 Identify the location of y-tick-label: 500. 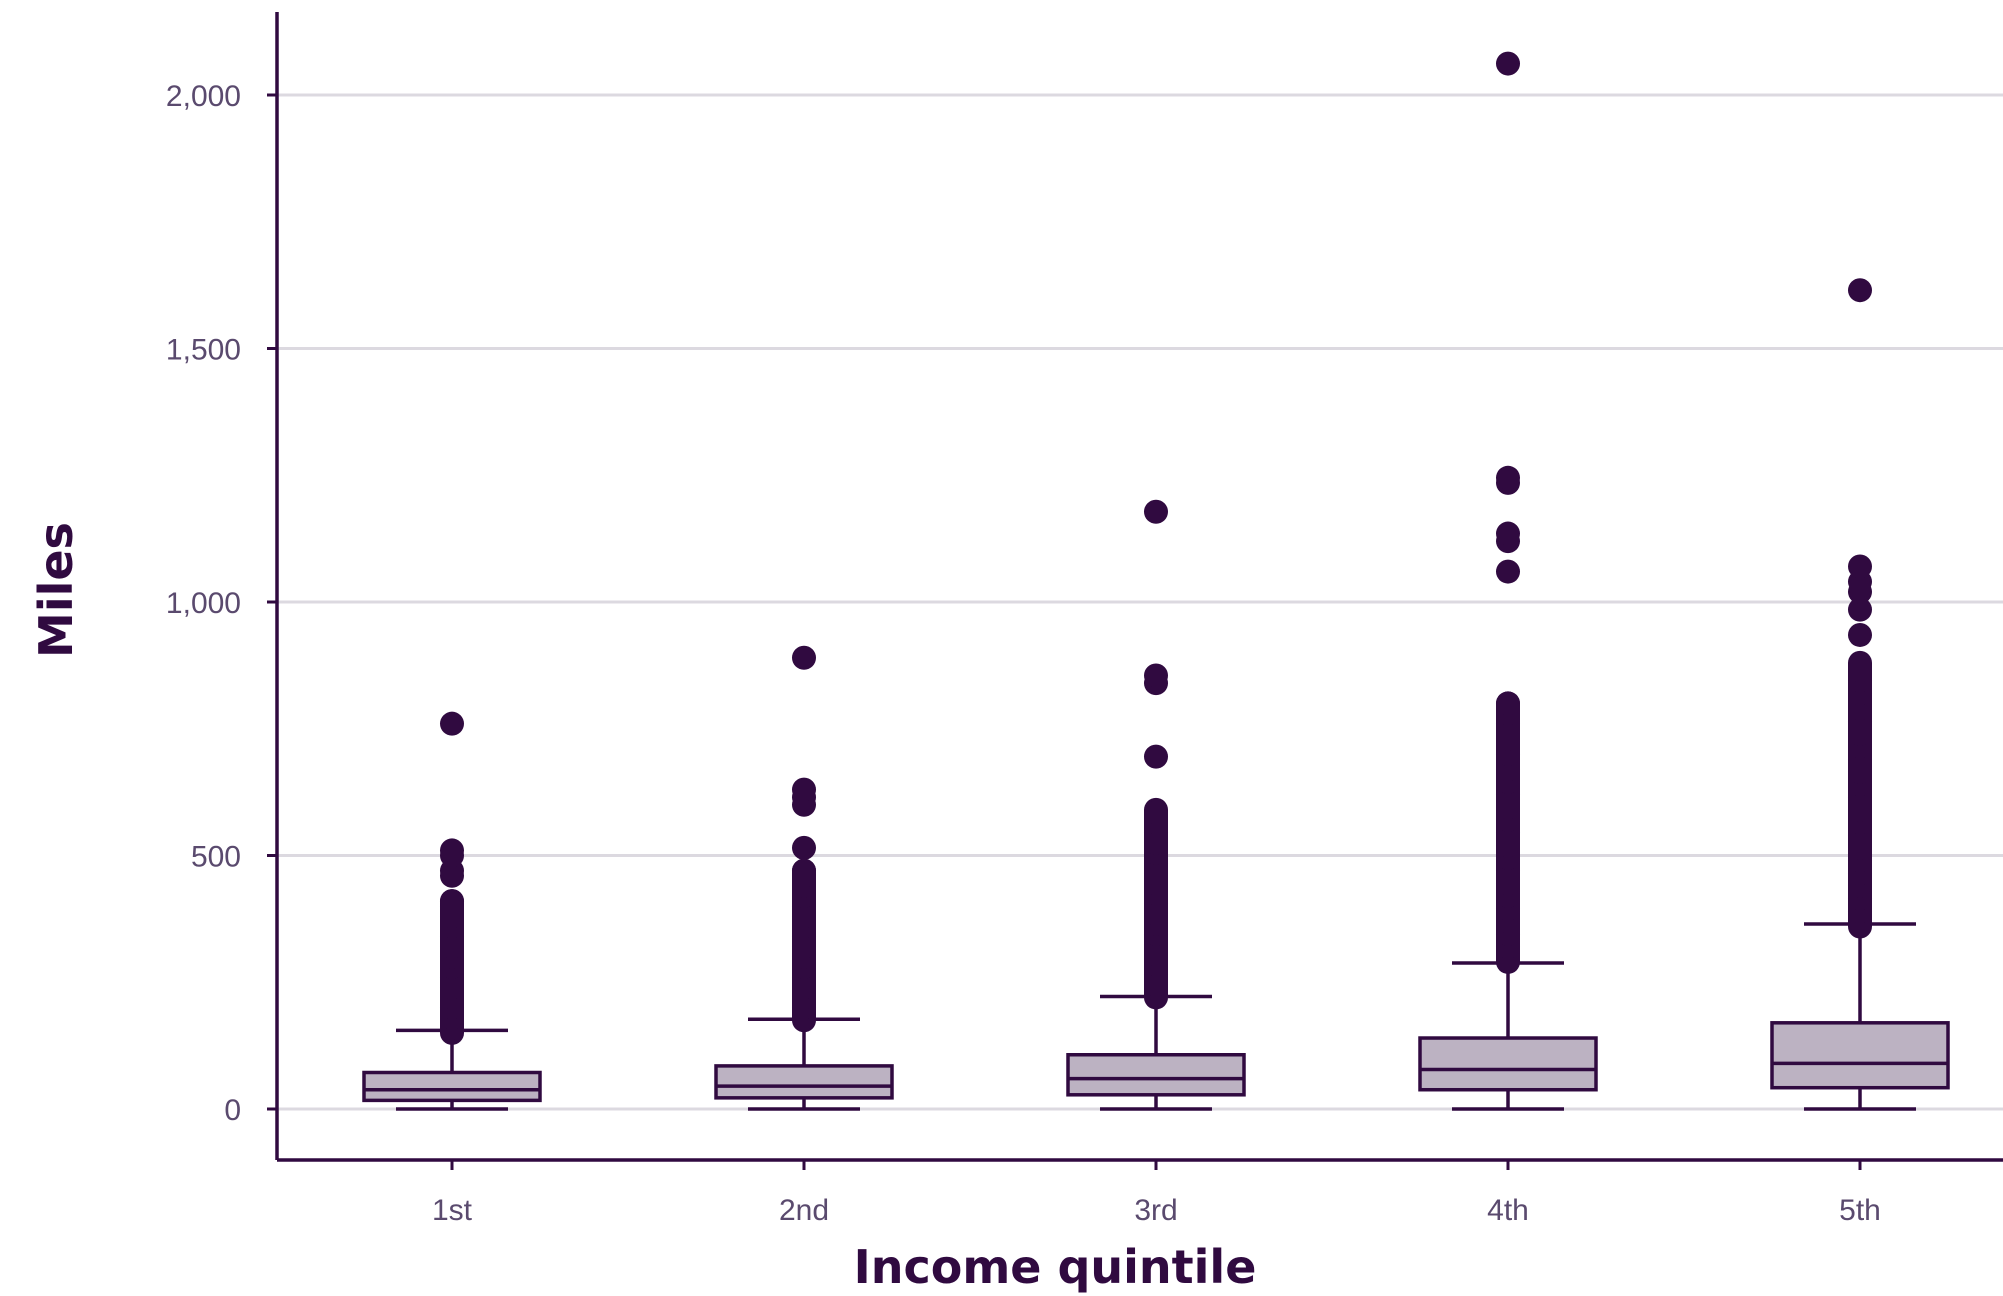
(216, 857).